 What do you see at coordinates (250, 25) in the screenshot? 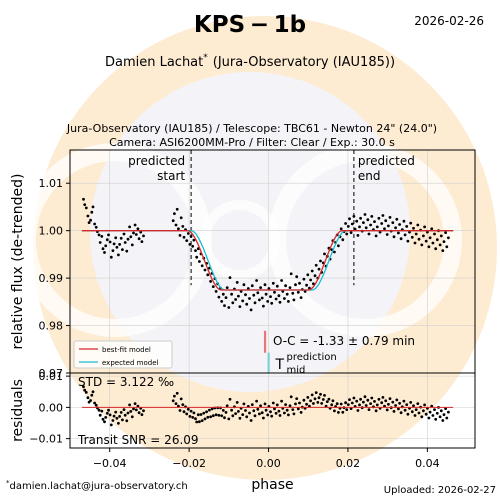
I see `chart-title: KPS − 1b` at bounding box center [250, 25].